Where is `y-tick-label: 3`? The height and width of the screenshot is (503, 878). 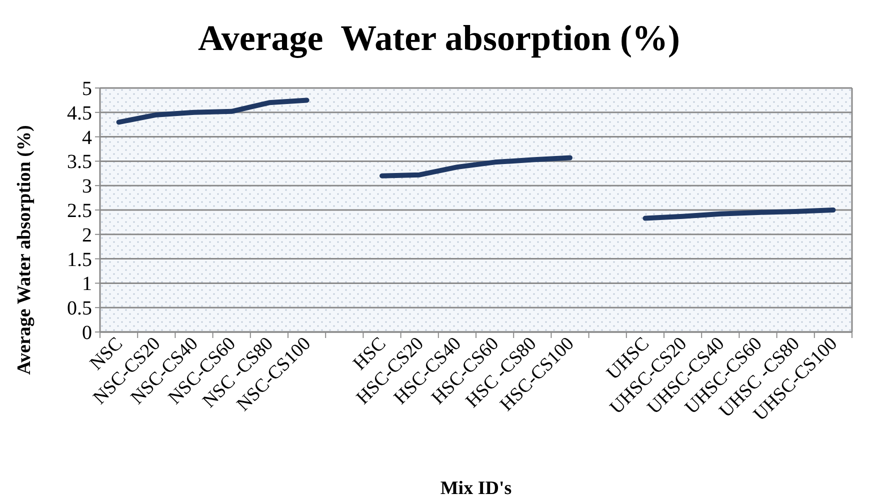
y-tick-label: 3 is located at coordinates (87, 187).